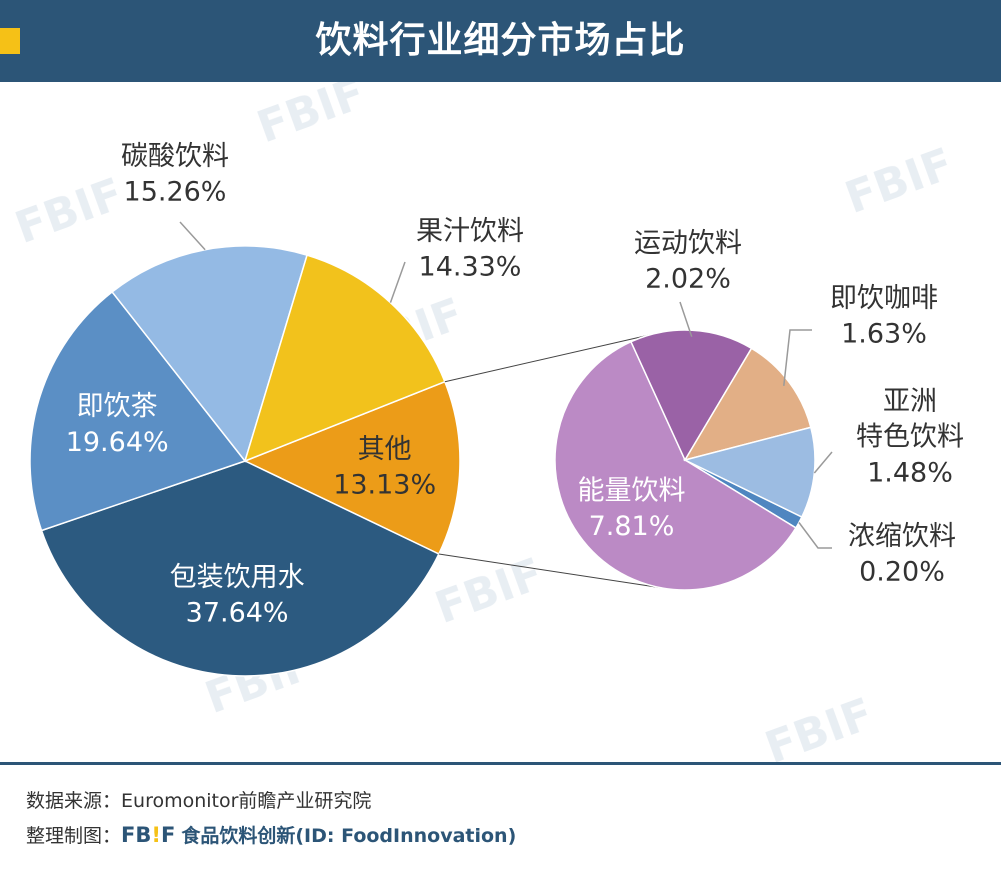 The image size is (1001, 870). Describe the element at coordinates (550, 460) in the screenshot. I see `connector-lines` at that location.